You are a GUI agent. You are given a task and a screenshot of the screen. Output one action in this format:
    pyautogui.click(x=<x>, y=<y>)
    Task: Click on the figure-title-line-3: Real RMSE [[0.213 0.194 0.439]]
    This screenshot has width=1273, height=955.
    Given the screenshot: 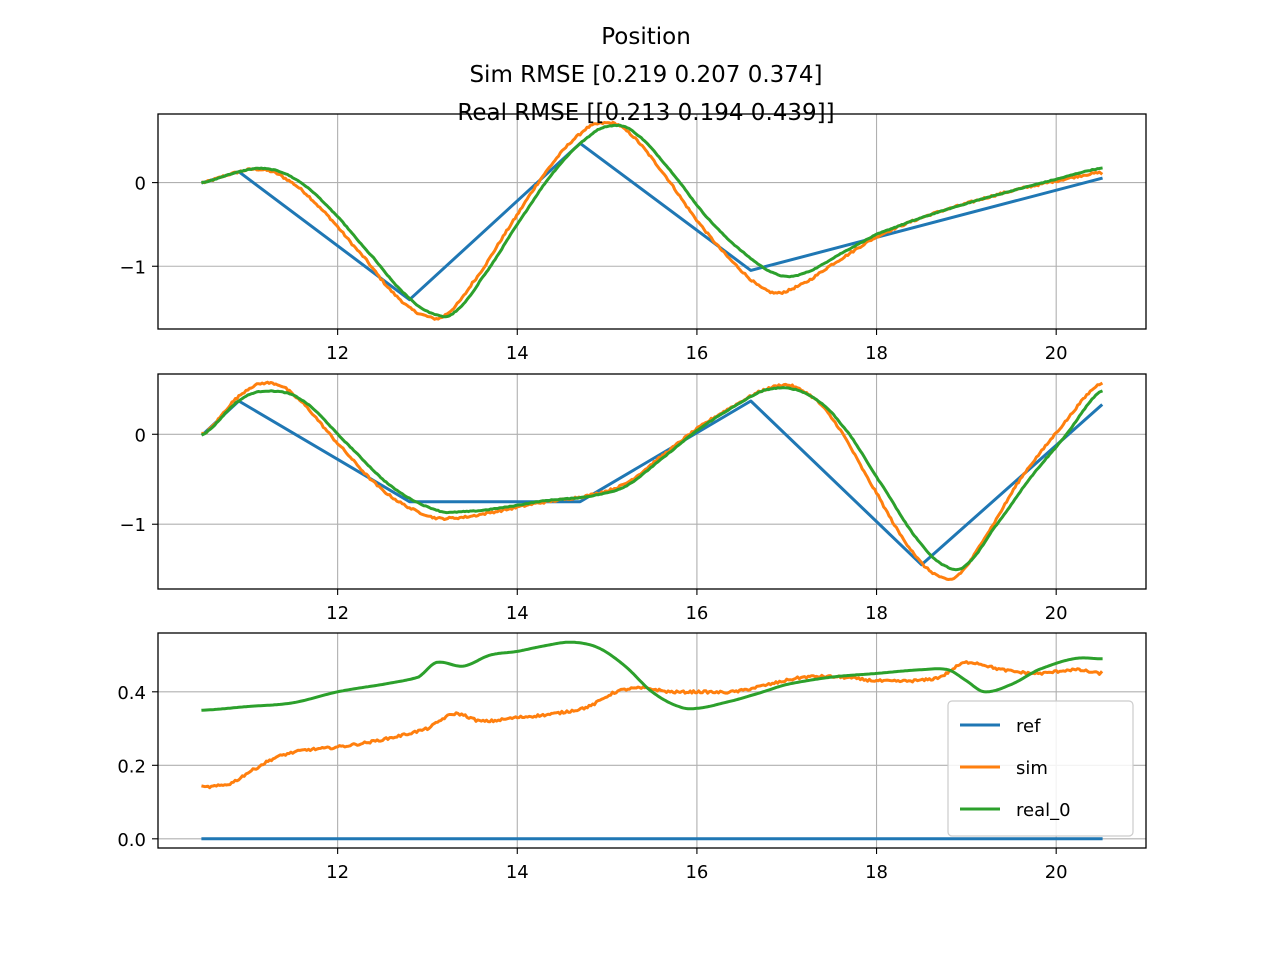 What is the action you would take?
    pyautogui.click(x=645, y=113)
    